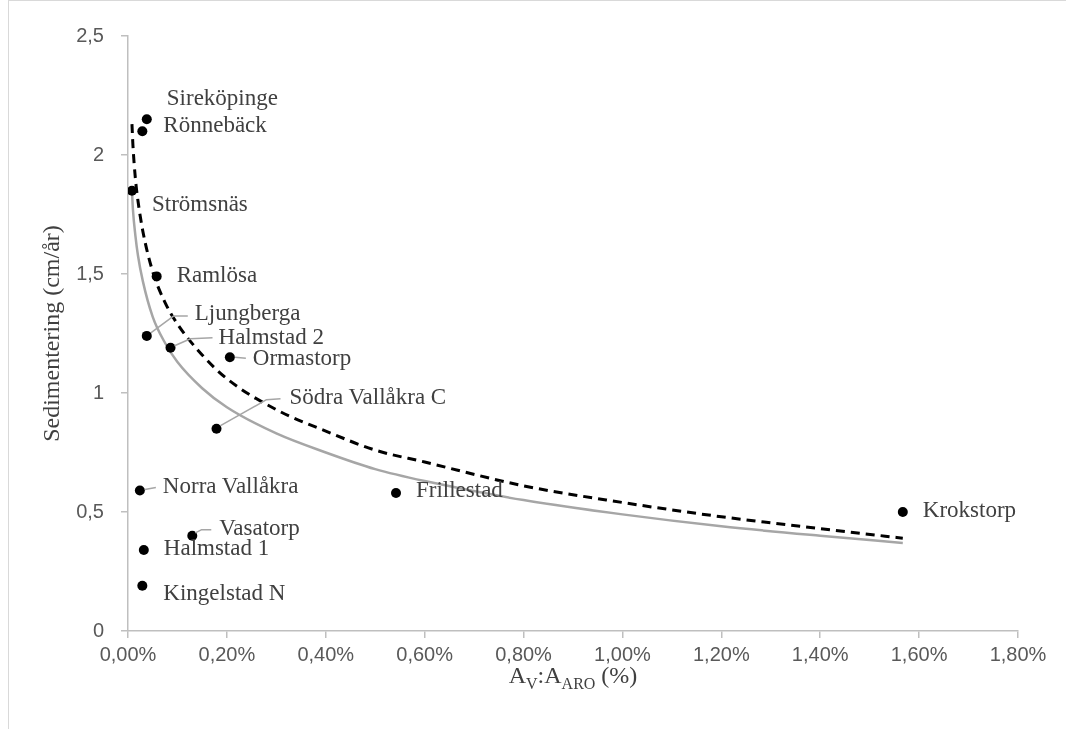 The width and height of the screenshot is (1066, 729). Describe the element at coordinates (459, 490) in the screenshot. I see `annotation: Frillestad` at that location.